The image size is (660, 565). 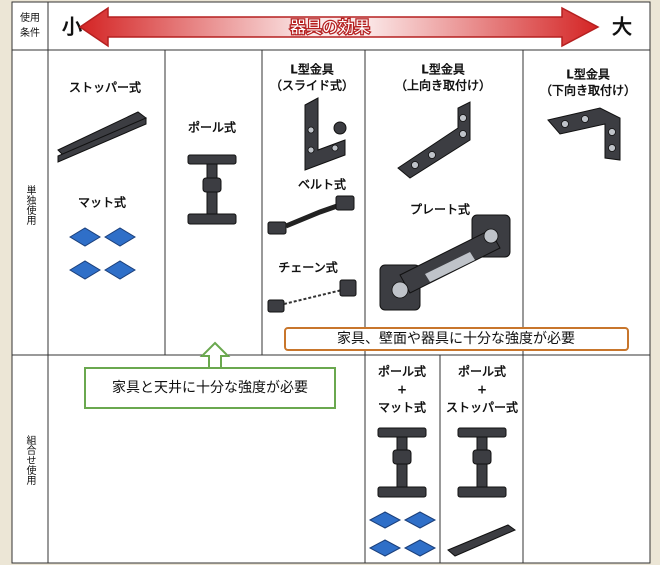 I want to click on item-label: プレート式, so click(x=440, y=209).